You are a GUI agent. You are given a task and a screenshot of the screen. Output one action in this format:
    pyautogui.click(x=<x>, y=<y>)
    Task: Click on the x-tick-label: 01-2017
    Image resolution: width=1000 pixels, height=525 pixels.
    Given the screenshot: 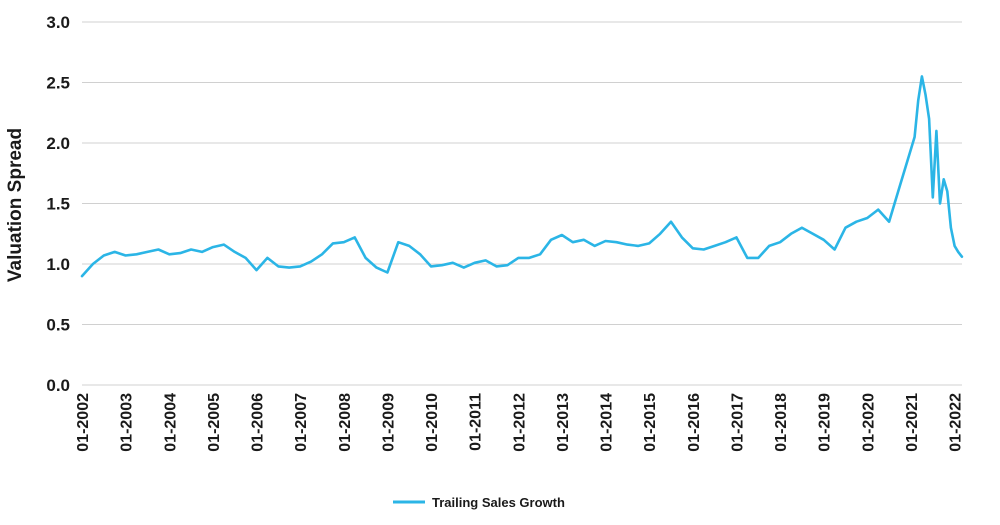 What is the action you would take?
    pyautogui.click(x=737, y=422)
    